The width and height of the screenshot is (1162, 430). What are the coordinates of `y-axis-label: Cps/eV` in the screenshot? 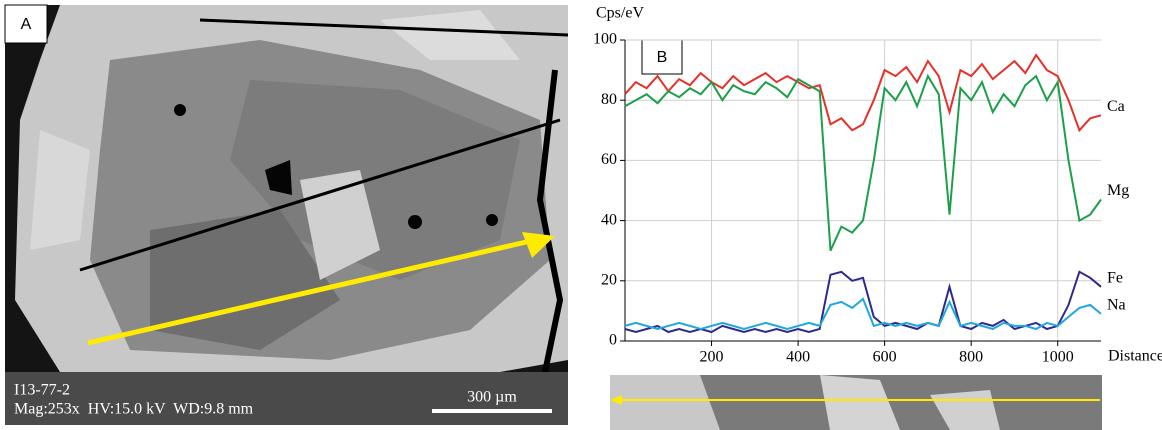 It's located at (620, 13).